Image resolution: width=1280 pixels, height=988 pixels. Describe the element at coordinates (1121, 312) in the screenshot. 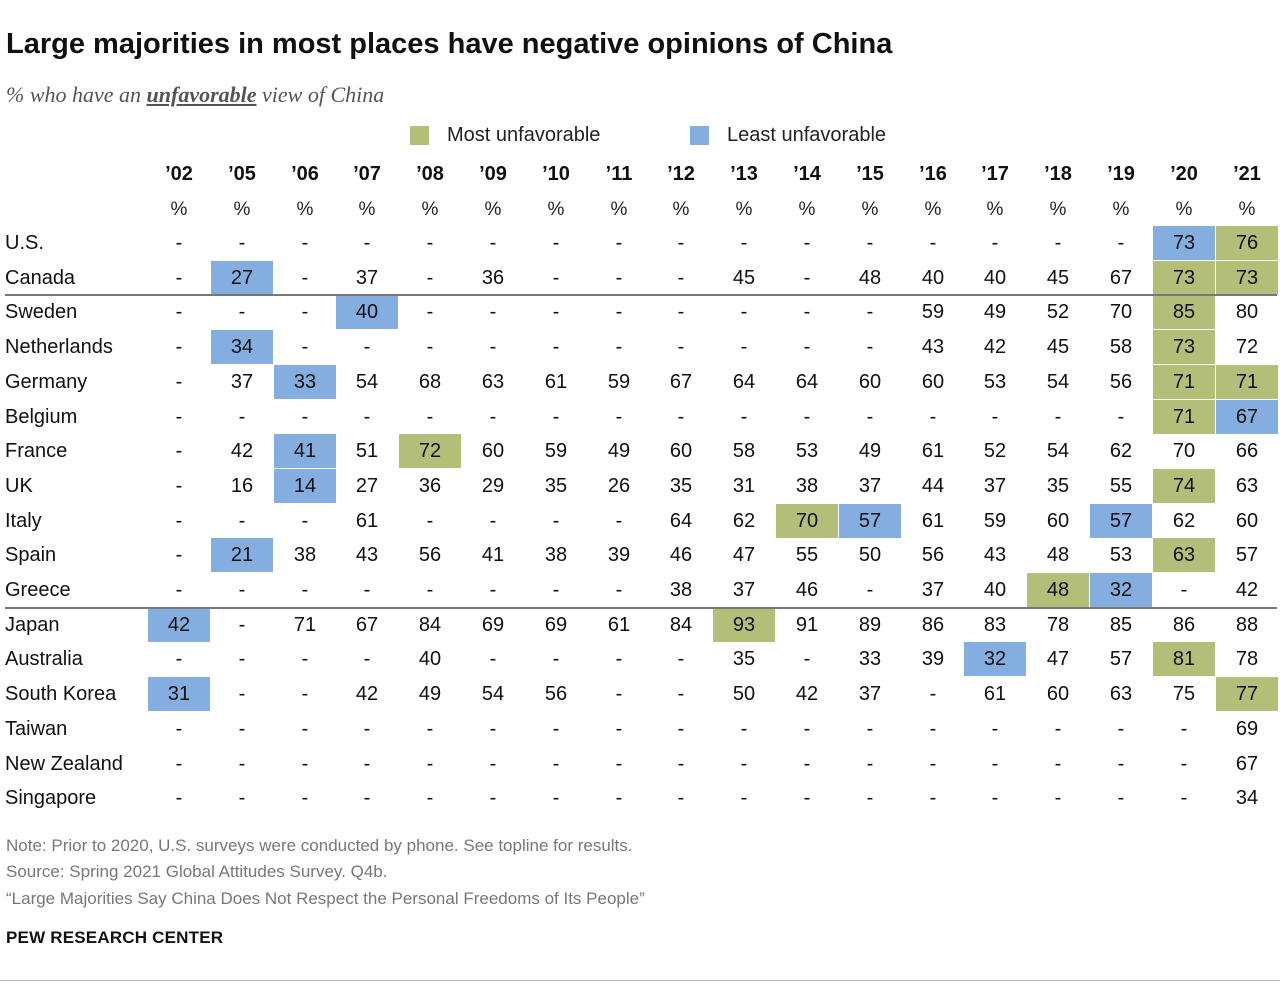

I see `value-cell: 70` at that location.